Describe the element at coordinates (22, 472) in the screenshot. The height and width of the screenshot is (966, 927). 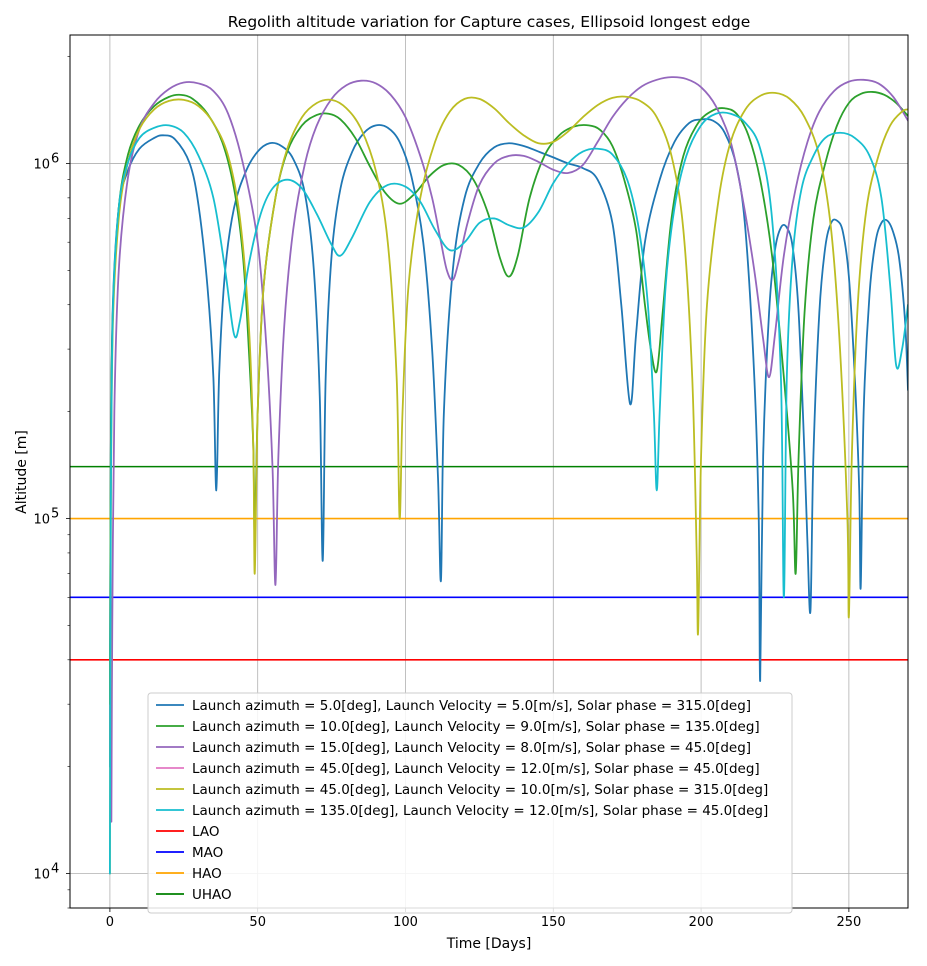
I see `y-axis-title: Altitude [m]` at that location.